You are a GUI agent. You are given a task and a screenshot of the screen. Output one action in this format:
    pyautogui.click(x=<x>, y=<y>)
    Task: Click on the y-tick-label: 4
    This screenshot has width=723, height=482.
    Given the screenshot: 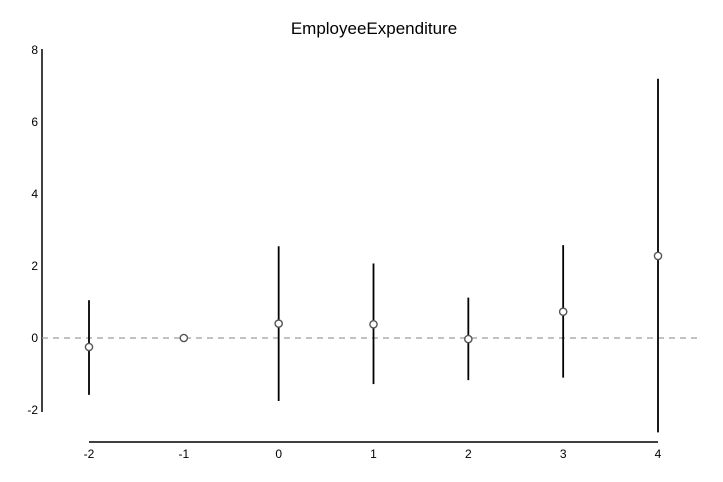 What is the action you would take?
    pyautogui.click(x=34, y=194)
    